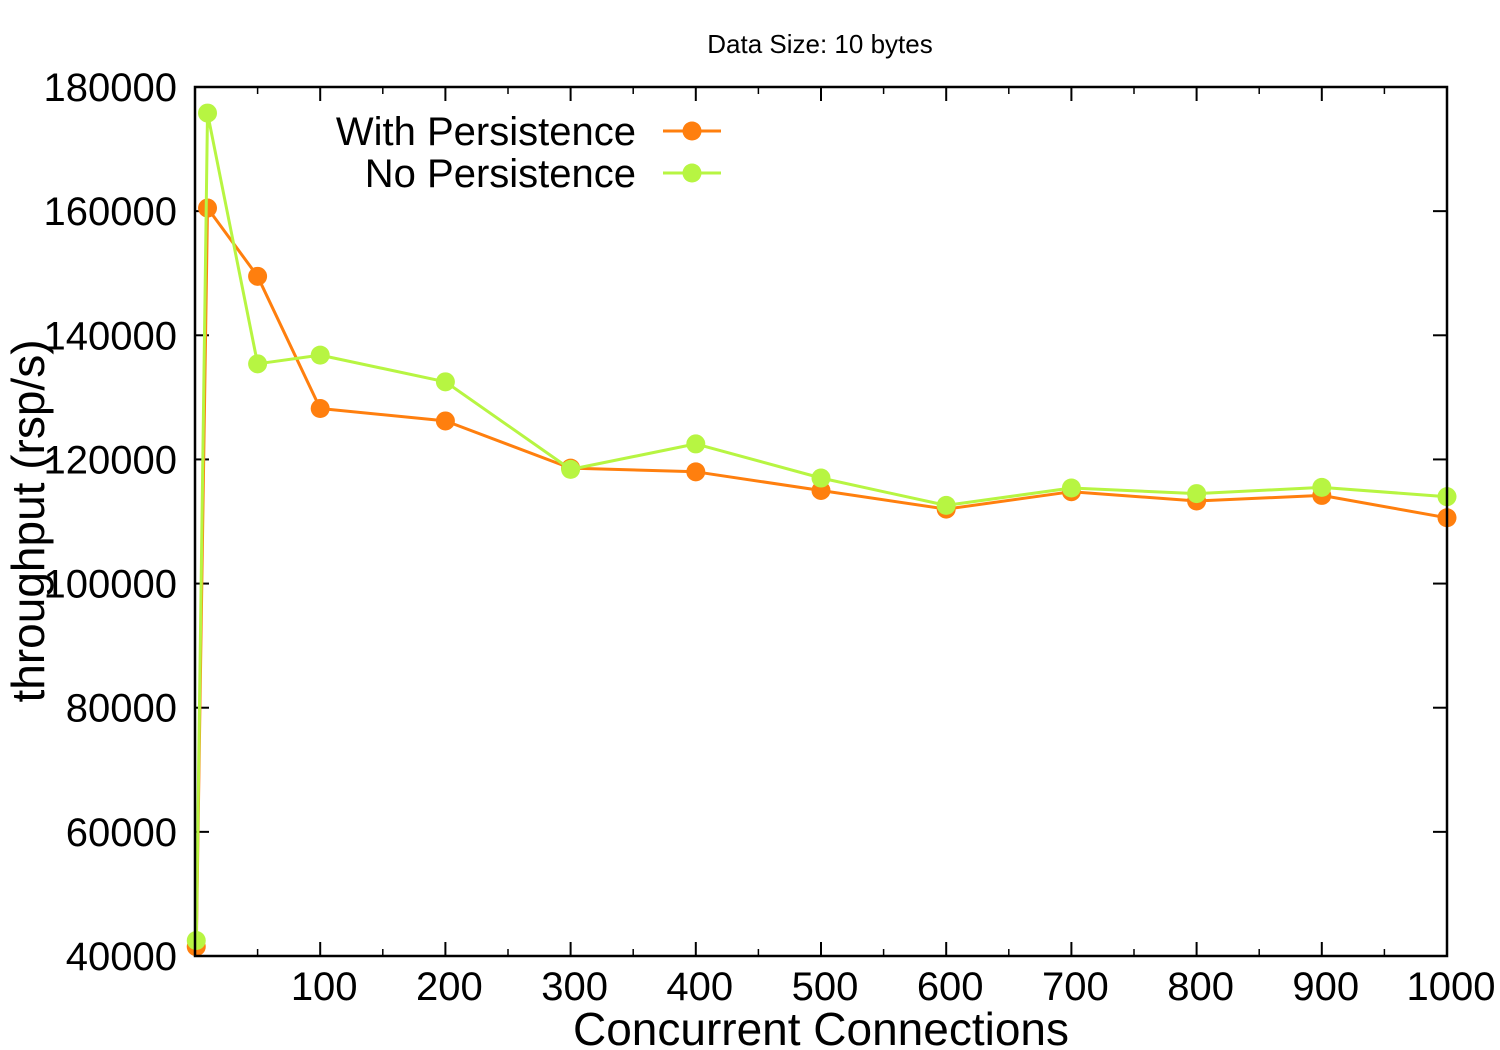 This screenshot has height=1050, width=1500. What do you see at coordinates (950, 987) in the screenshot?
I see `x-tick-label: 600` at bounding box center [950, 987].